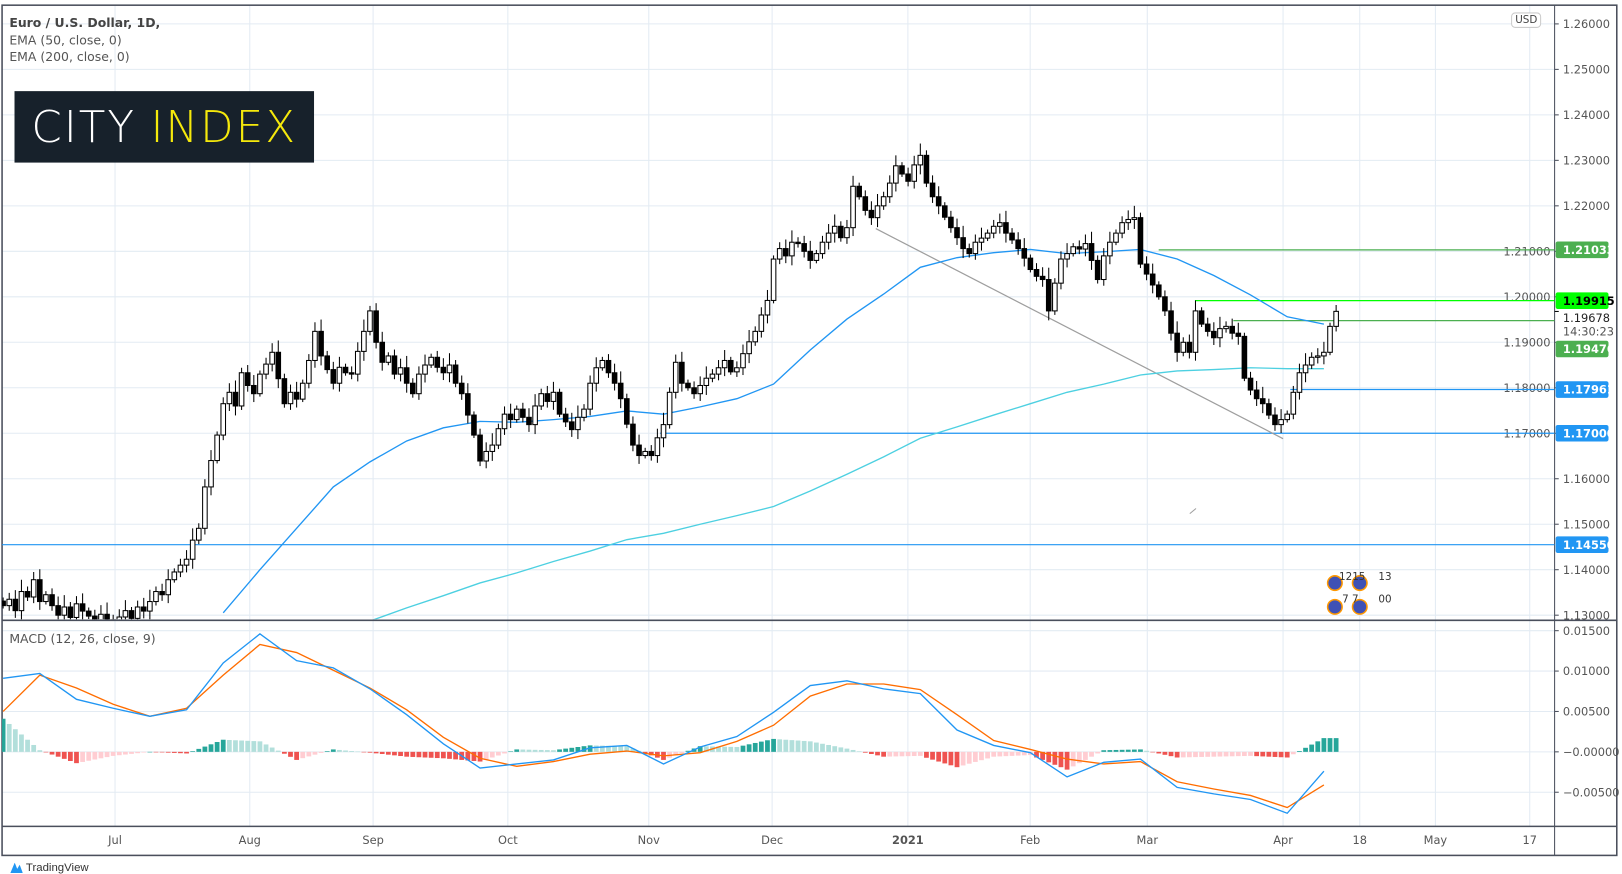 This screenshot has width=1622, height=874. What do you see at coordinates (1384, 600) in the screenshot?
I see `event-label: 00` at bounding box center [1384, 600].